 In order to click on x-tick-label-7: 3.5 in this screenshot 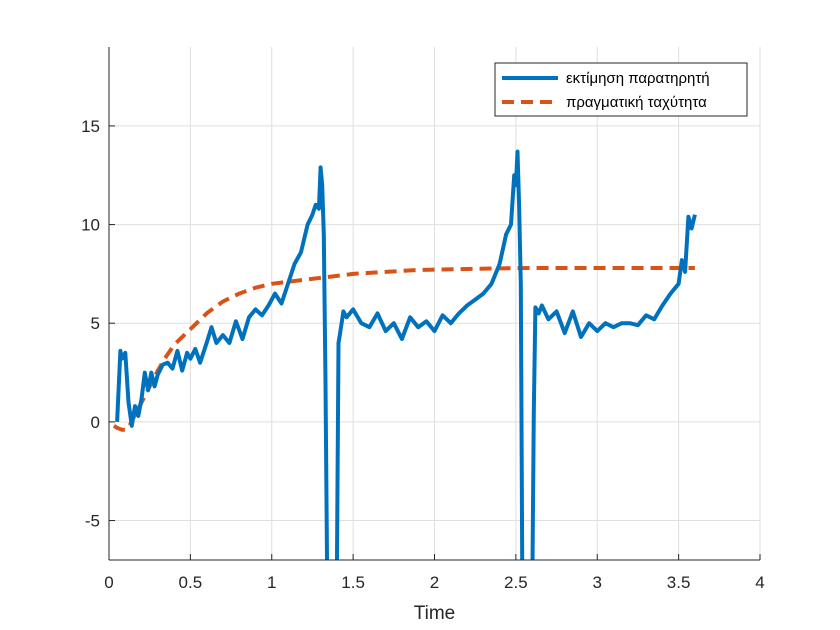, I will do `click(679, 582)`.